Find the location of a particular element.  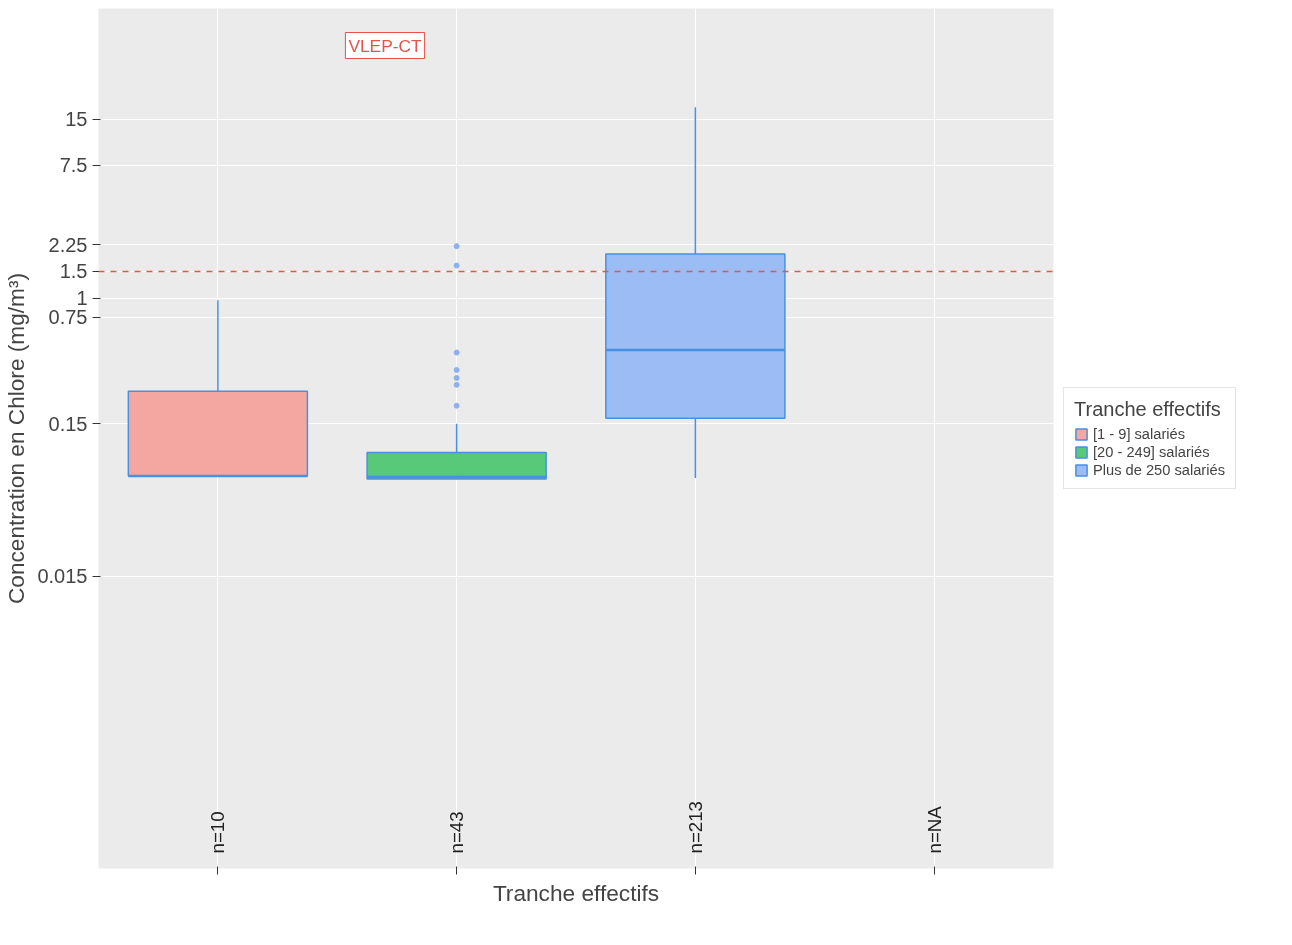

y-tick-label: 1.5 is located at coordinates (73, 271).